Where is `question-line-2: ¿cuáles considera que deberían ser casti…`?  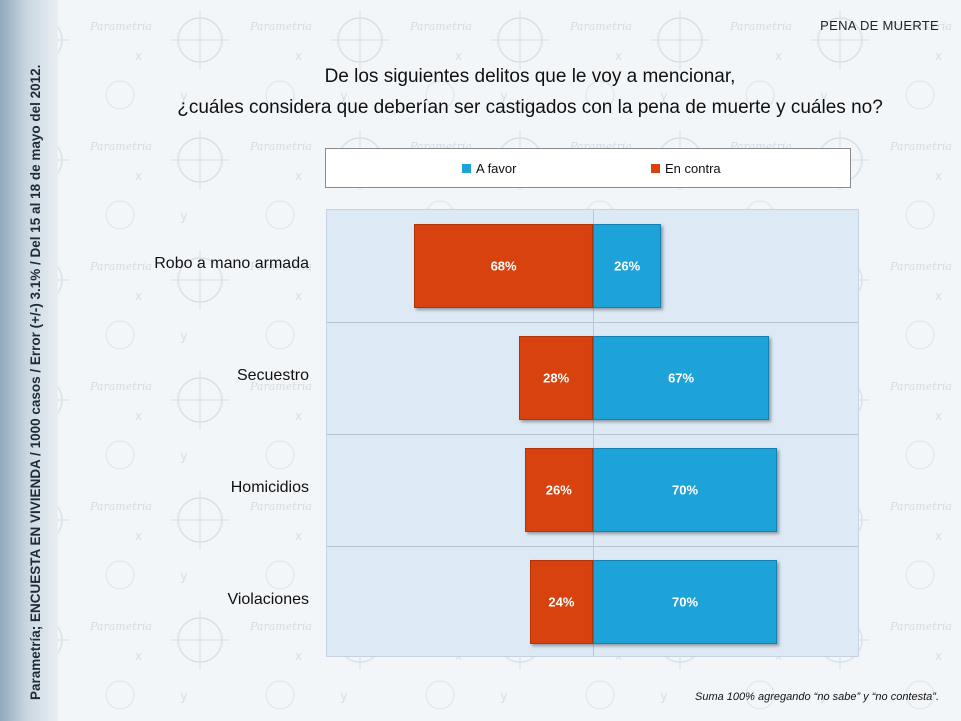
question-line-2: ¿cuáles considera que deberían ser casti… is located at coordinates (530, 107).